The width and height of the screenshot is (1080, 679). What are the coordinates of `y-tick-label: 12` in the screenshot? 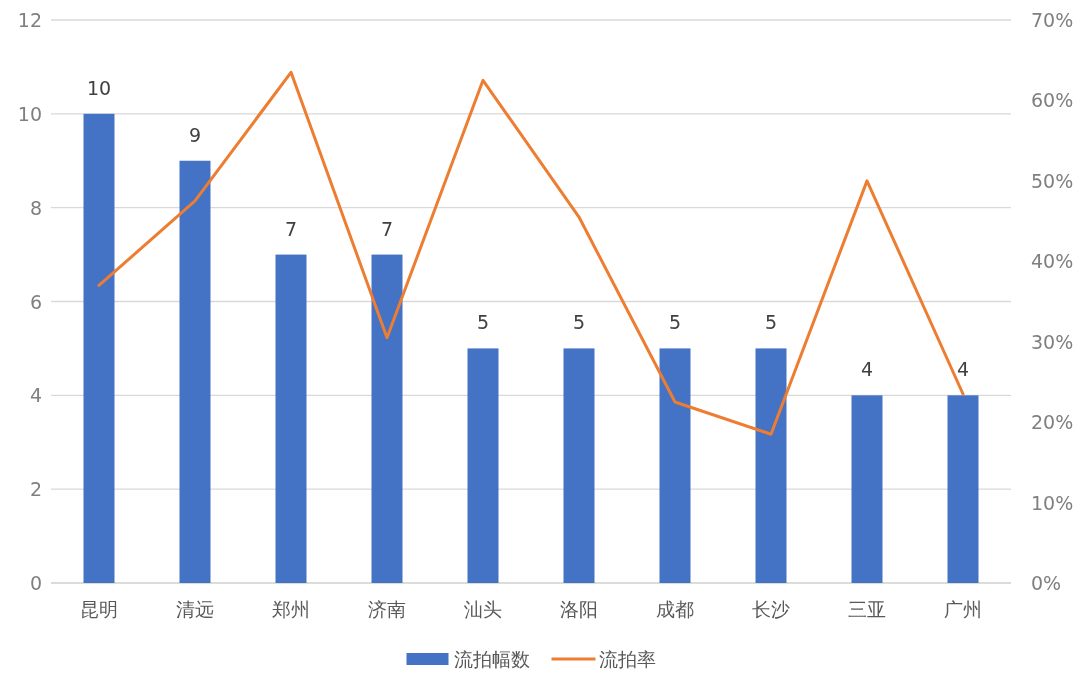 It's located at (29, 20).